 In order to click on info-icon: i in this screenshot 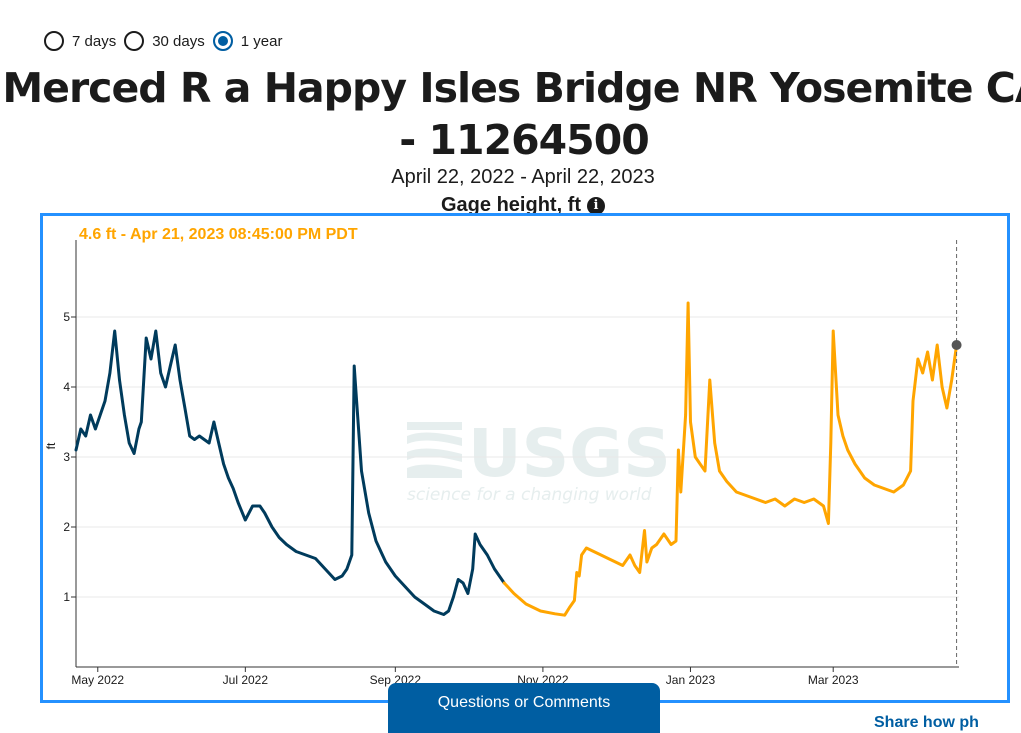, I will do `click(596, 206)`.